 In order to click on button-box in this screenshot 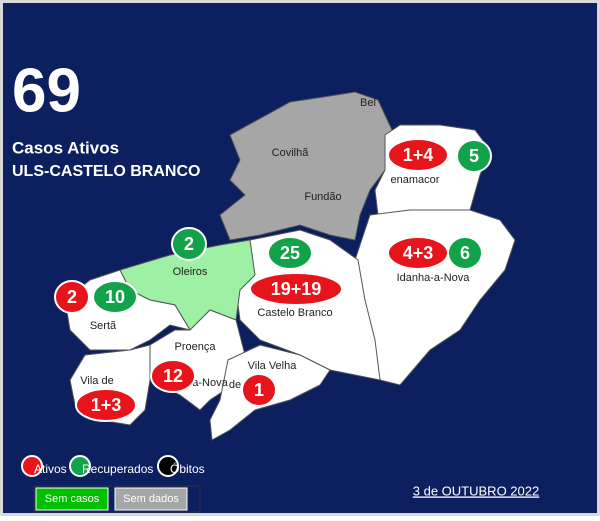, I will do `click(117, 499)`.